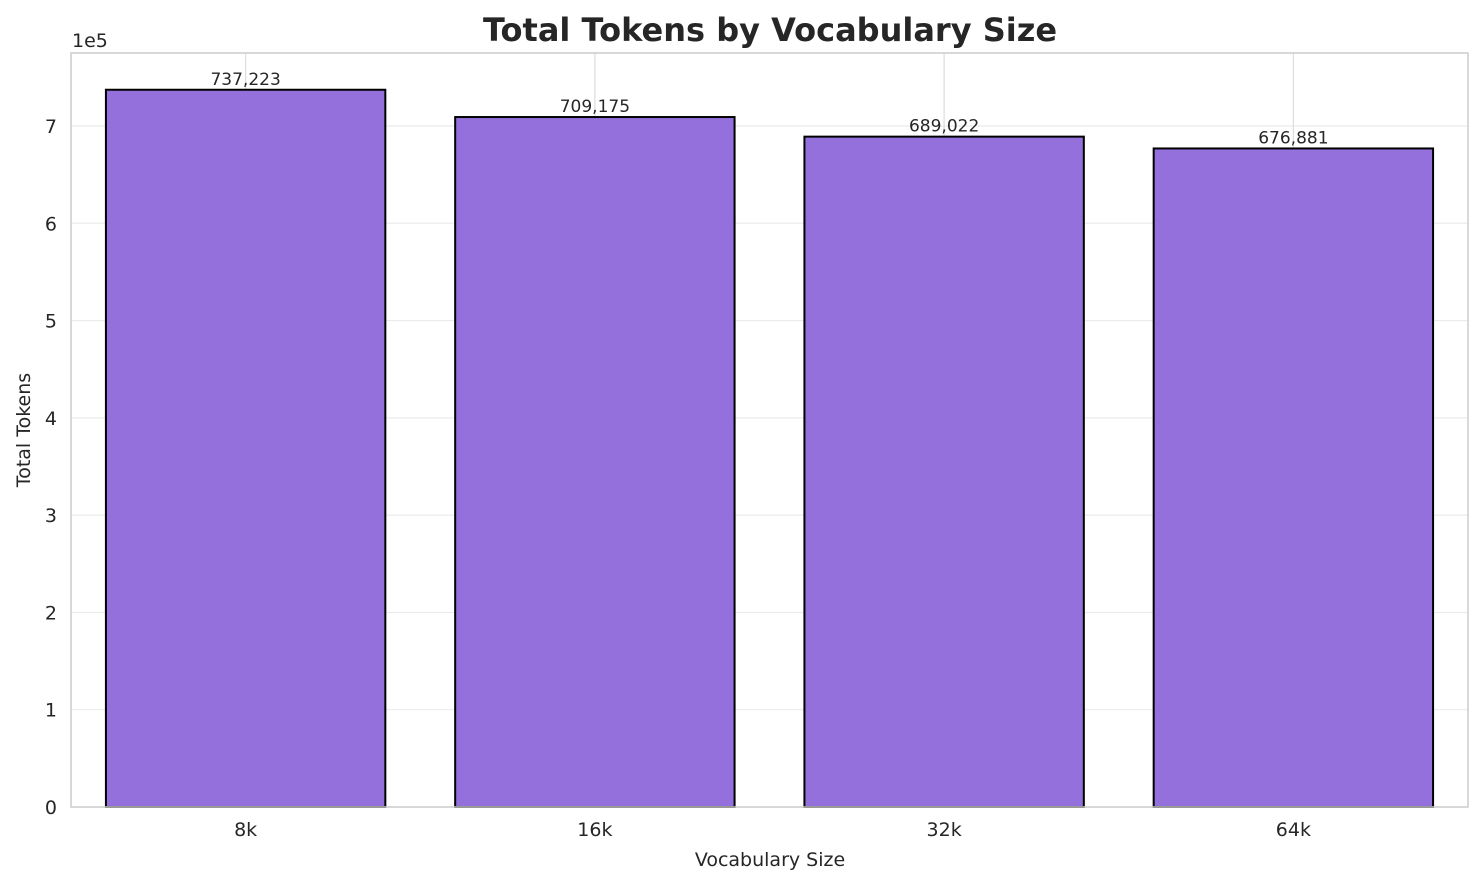 Image resolution: width=1484 pixels, height=885 pixels. What do you see at coordinates (944, 127) in the screenshot?
I see `bar-value-label: 689,022` at bounding box center [944, 127].